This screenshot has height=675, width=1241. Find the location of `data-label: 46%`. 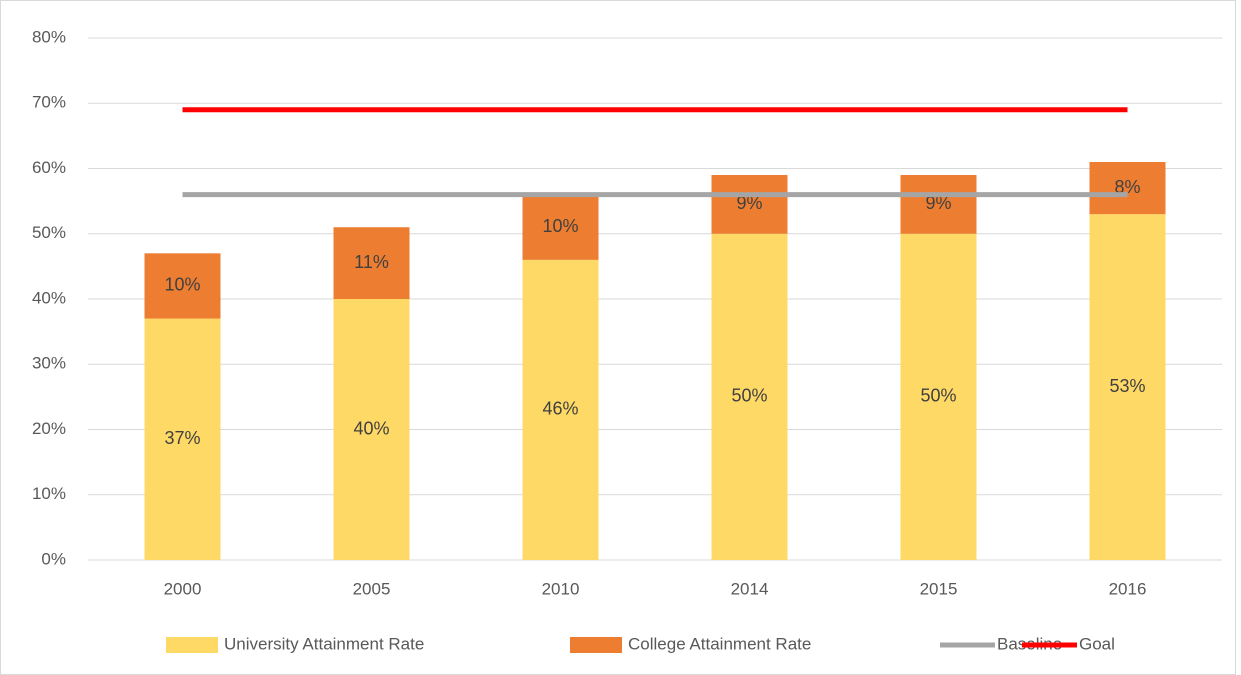

data-label: 46% is located at coordinates (560, 409).